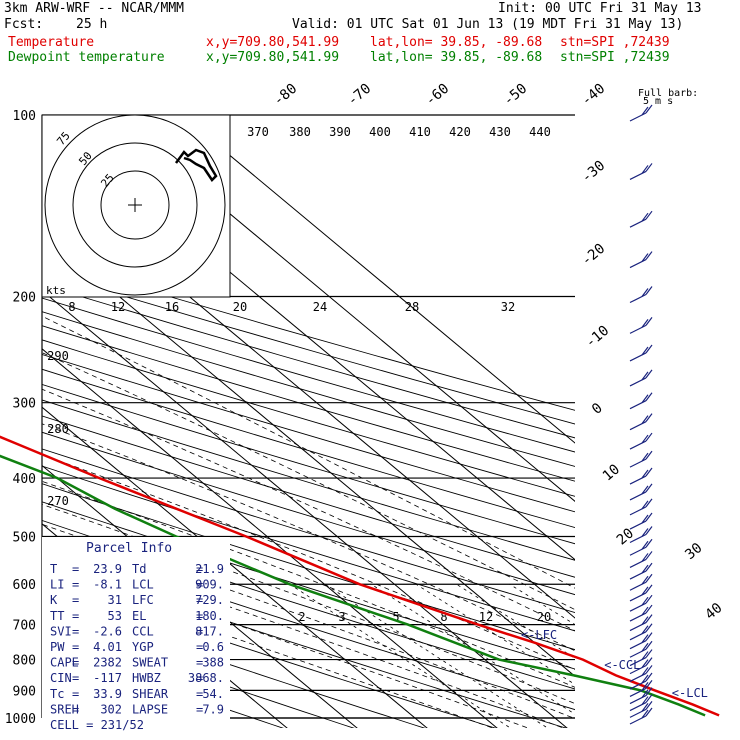  I want to click on upper-axis-label: 8, so click(71, 307).